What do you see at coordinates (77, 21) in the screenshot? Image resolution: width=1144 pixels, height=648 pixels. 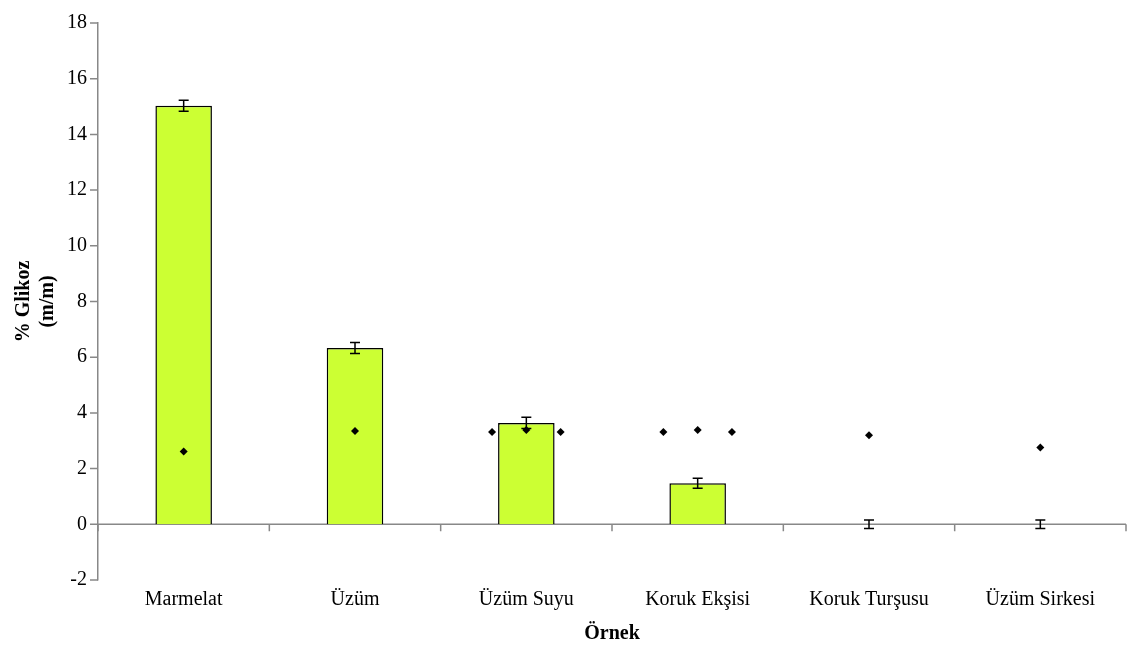 I see `y-tick-label: 18` at bounding box center [77, 21].